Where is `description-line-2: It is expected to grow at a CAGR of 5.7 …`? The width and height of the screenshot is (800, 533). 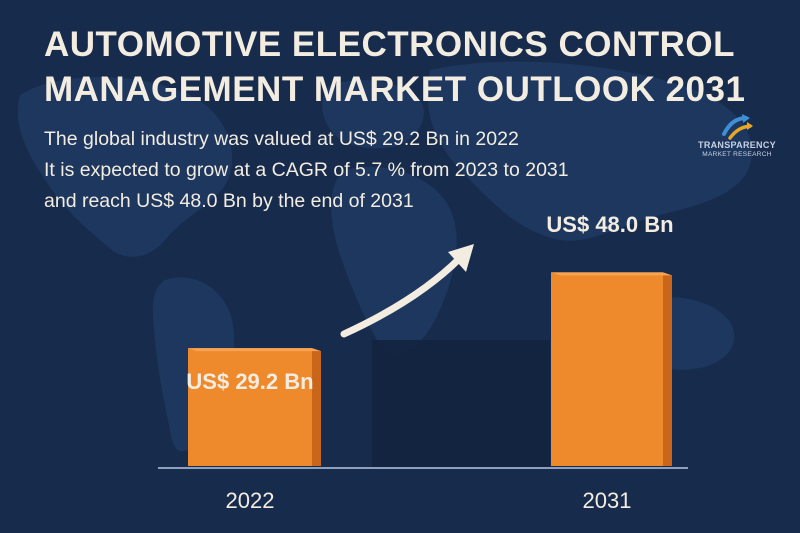
description-line-2: It is expected to grow at a CAGR of 5.7 … is located at coordinates (306, 170).